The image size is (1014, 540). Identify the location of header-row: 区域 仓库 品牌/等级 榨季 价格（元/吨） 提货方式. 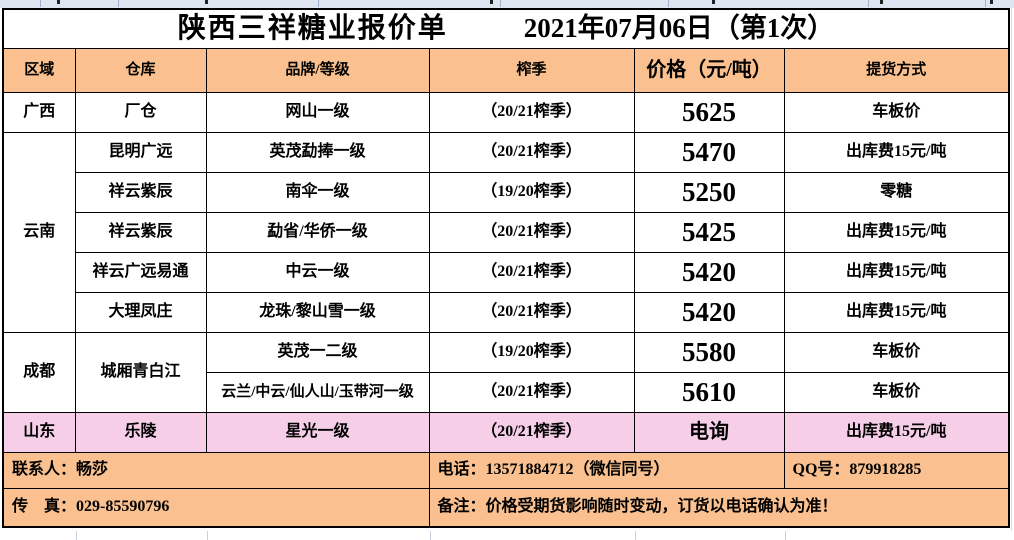
(506, 70).